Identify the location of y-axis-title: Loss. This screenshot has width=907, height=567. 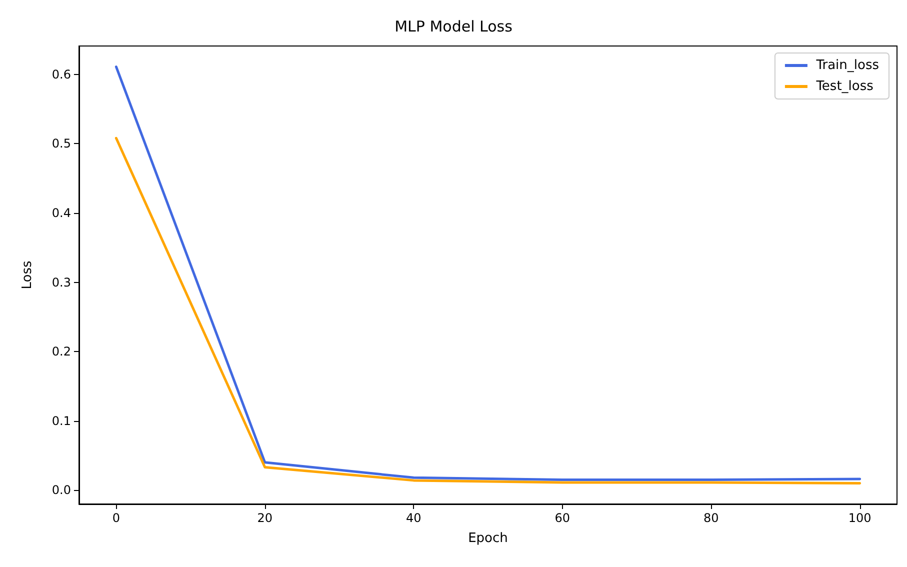
(27, 275).